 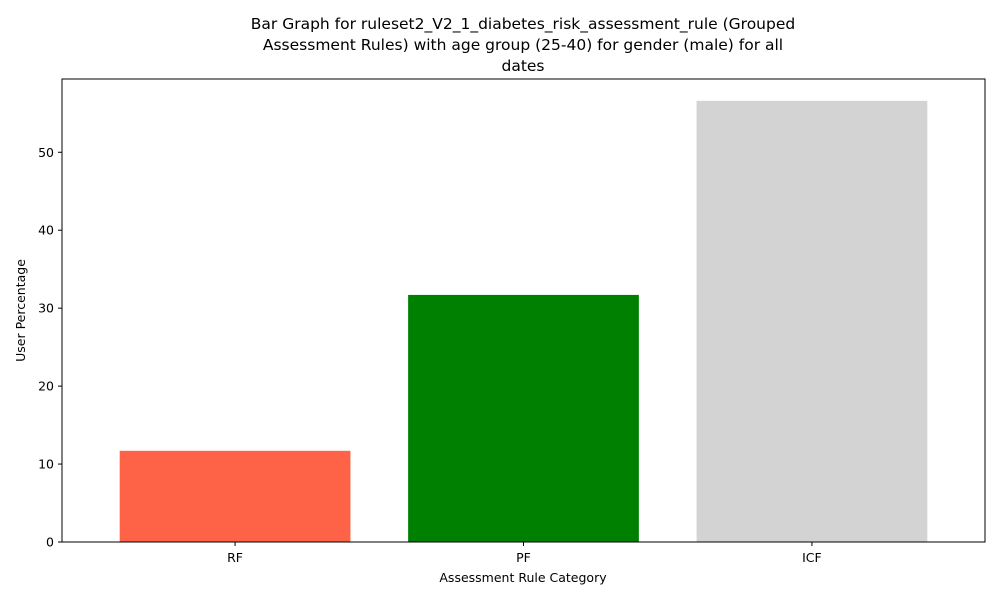 What do you see at coordinates (46, 230) in the screenshot?
I see `y-tick-label-40: 40` at bounding box center [46, 230].